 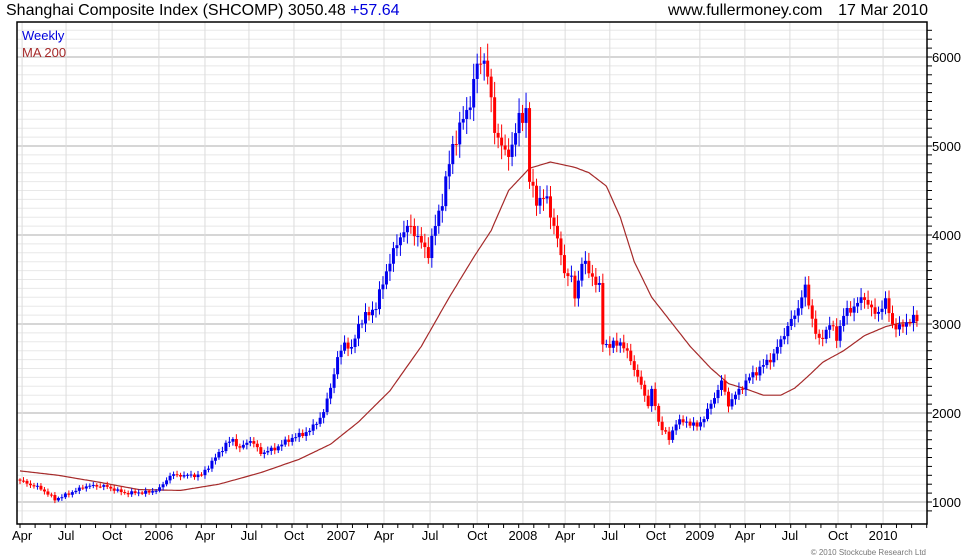 I want to click on x-tick-label: 2007, so click(x=341, y=535).